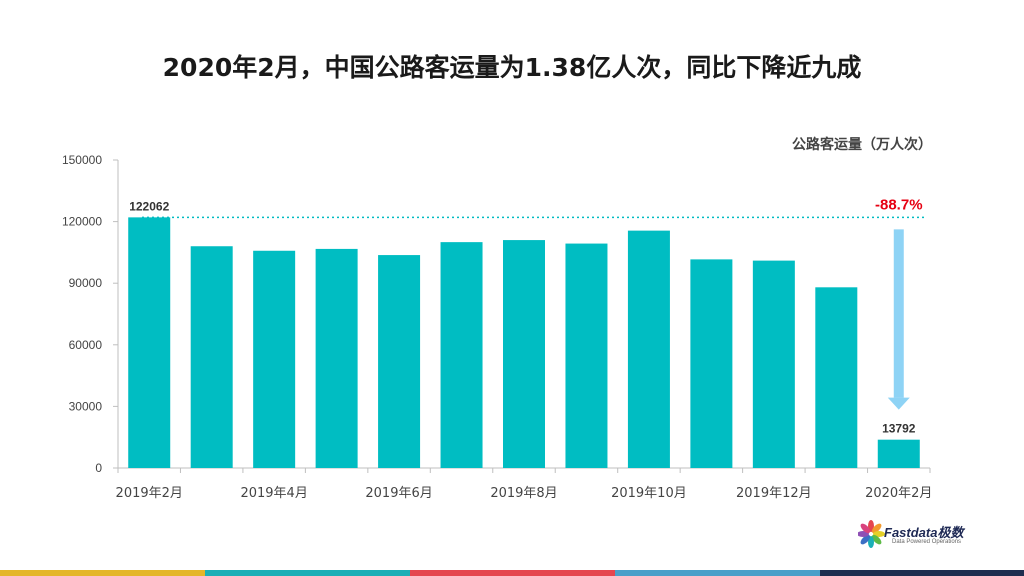  Describe the element at coordinates (898, 403) in the screenshot. I see `down-arrow-head` at that location.